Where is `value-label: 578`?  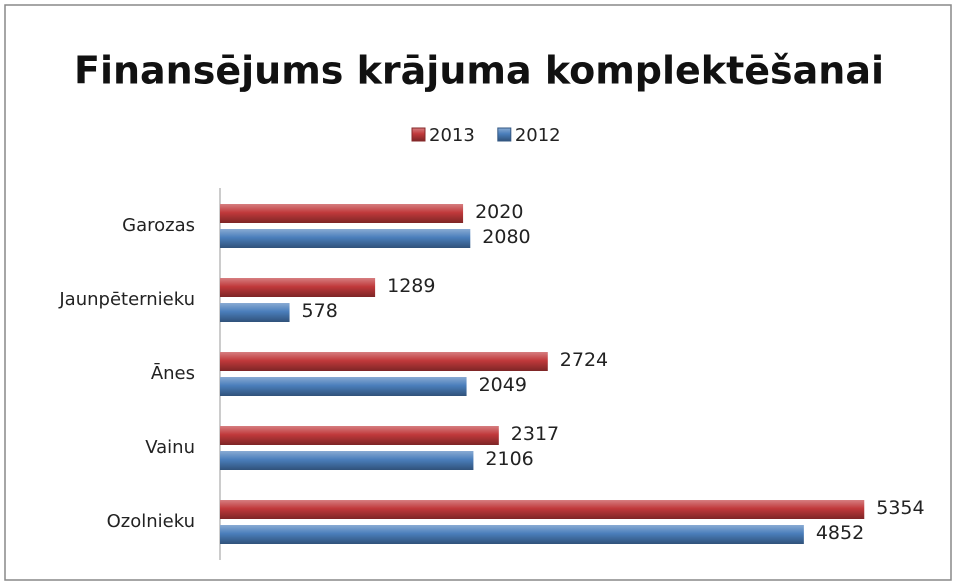
value-label: 578 is located at coordinates (320, 311).